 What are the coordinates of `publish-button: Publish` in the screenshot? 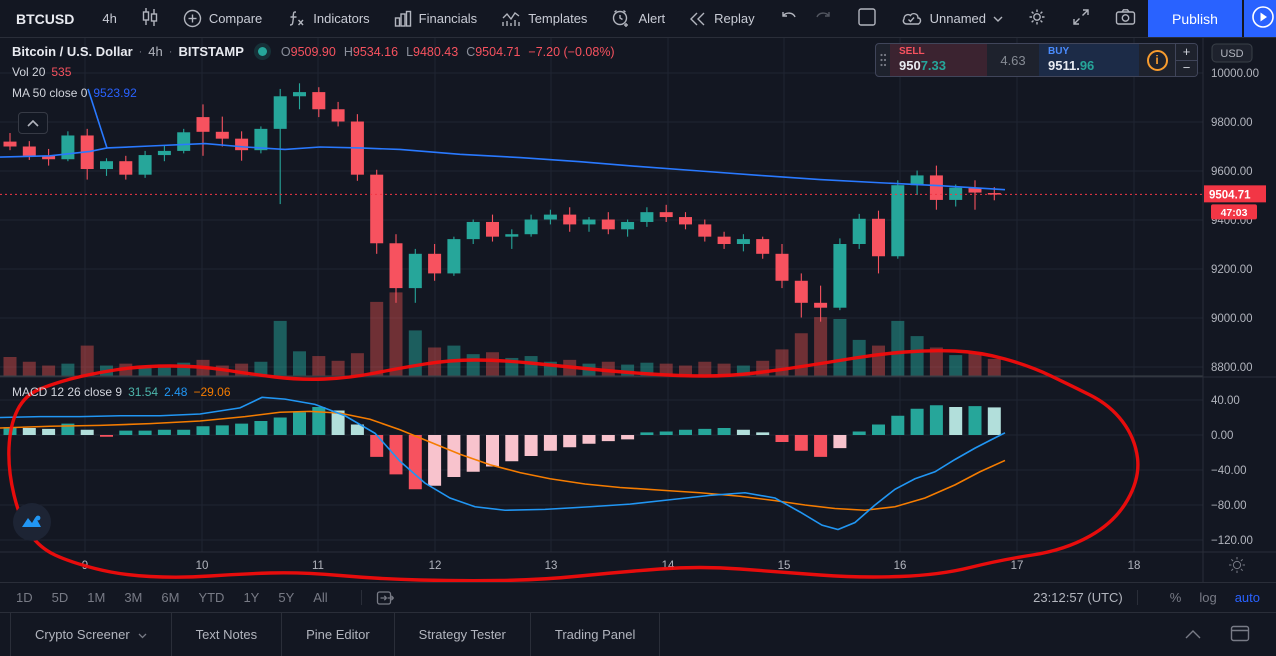 It's located at (1195, 18).